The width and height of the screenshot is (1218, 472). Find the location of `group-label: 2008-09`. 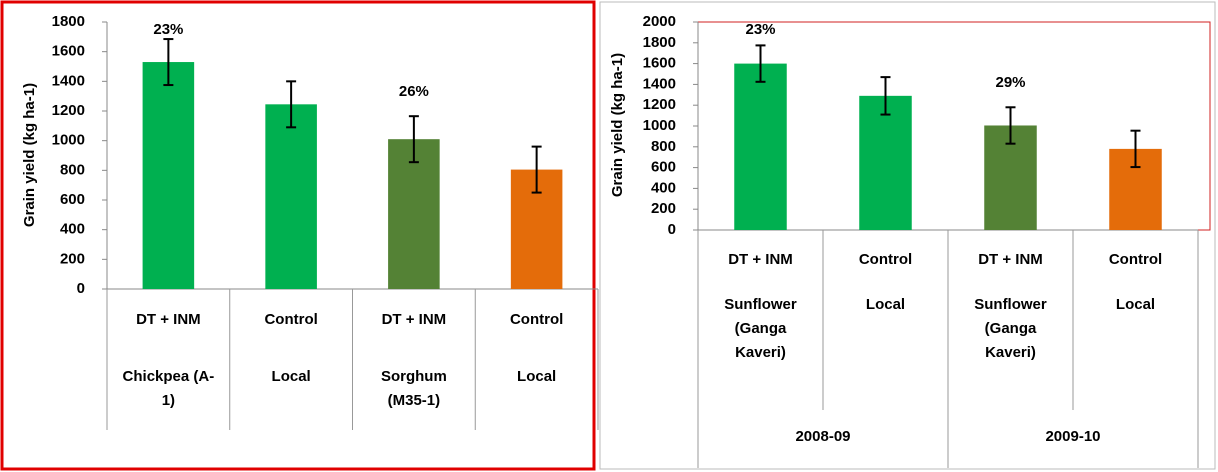

group-label: 2008-09 is located at coordinates (823, 436).